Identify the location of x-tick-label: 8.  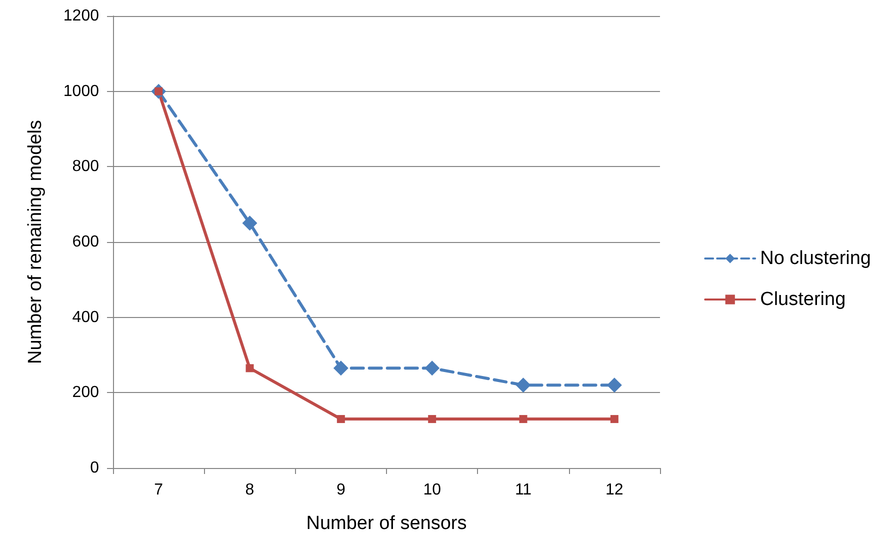
(249, 490).